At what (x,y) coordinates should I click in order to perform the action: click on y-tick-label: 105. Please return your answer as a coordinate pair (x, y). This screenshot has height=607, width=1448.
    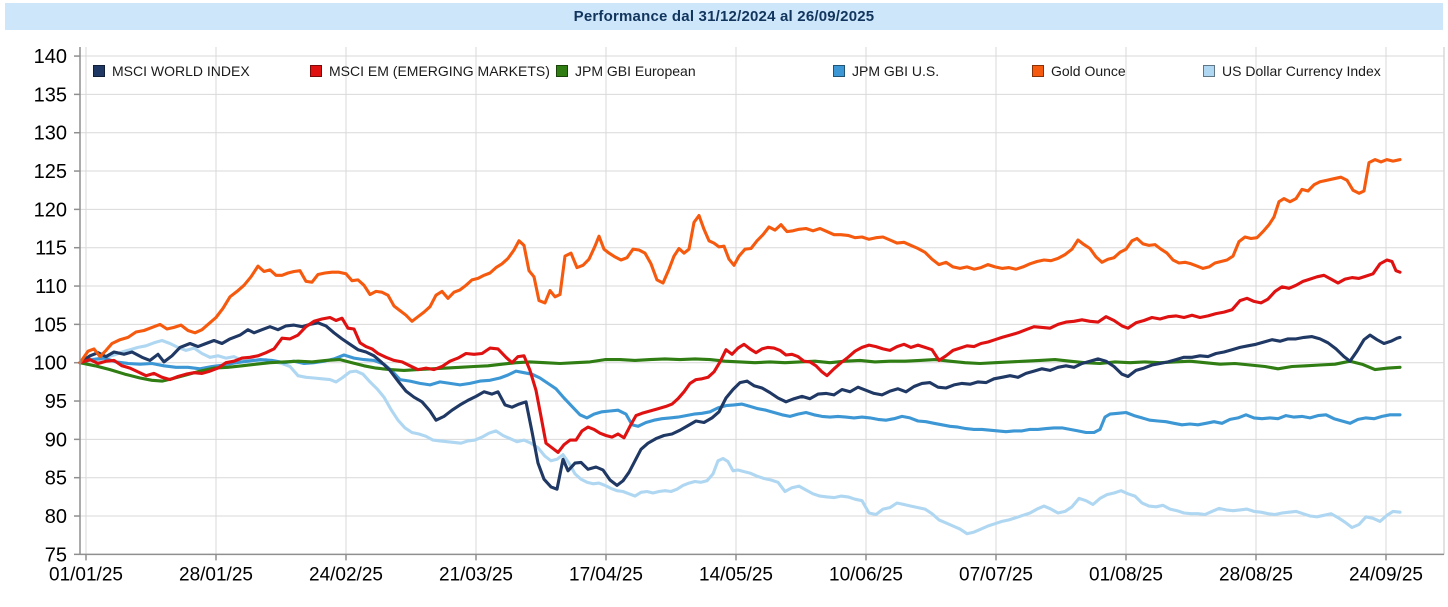
    Looking at the image, I should click on (50, 325).